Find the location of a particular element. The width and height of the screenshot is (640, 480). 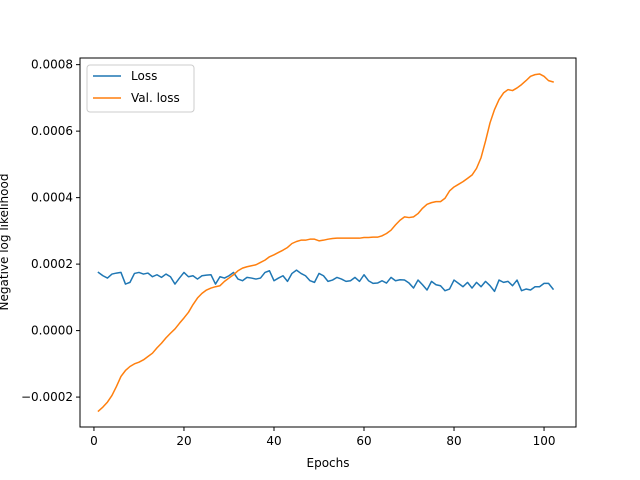

y-tick-label: 0.0002 is located at coordinates (52, 264).